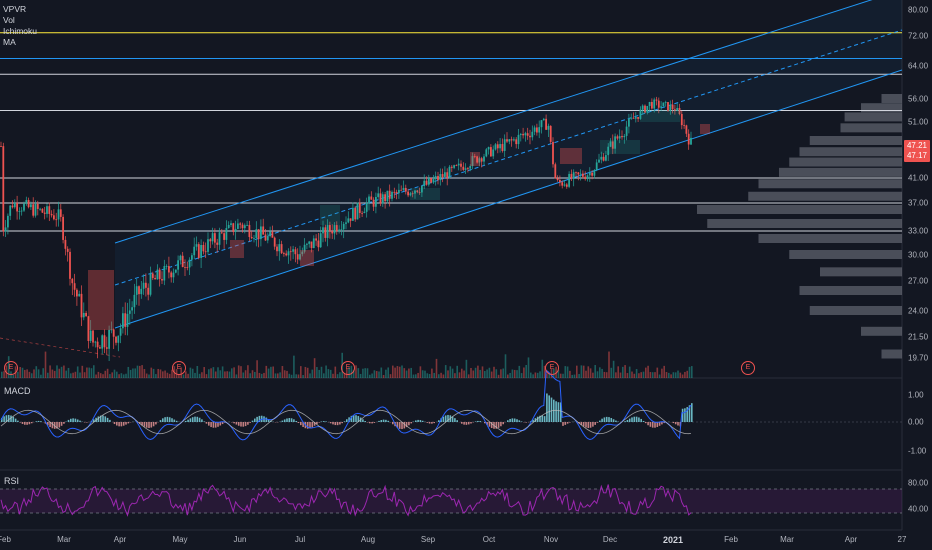 The height and width of the screenshot is (550, 932). I want to click on indicator-vpvr: VPVR, so click(15, 9).